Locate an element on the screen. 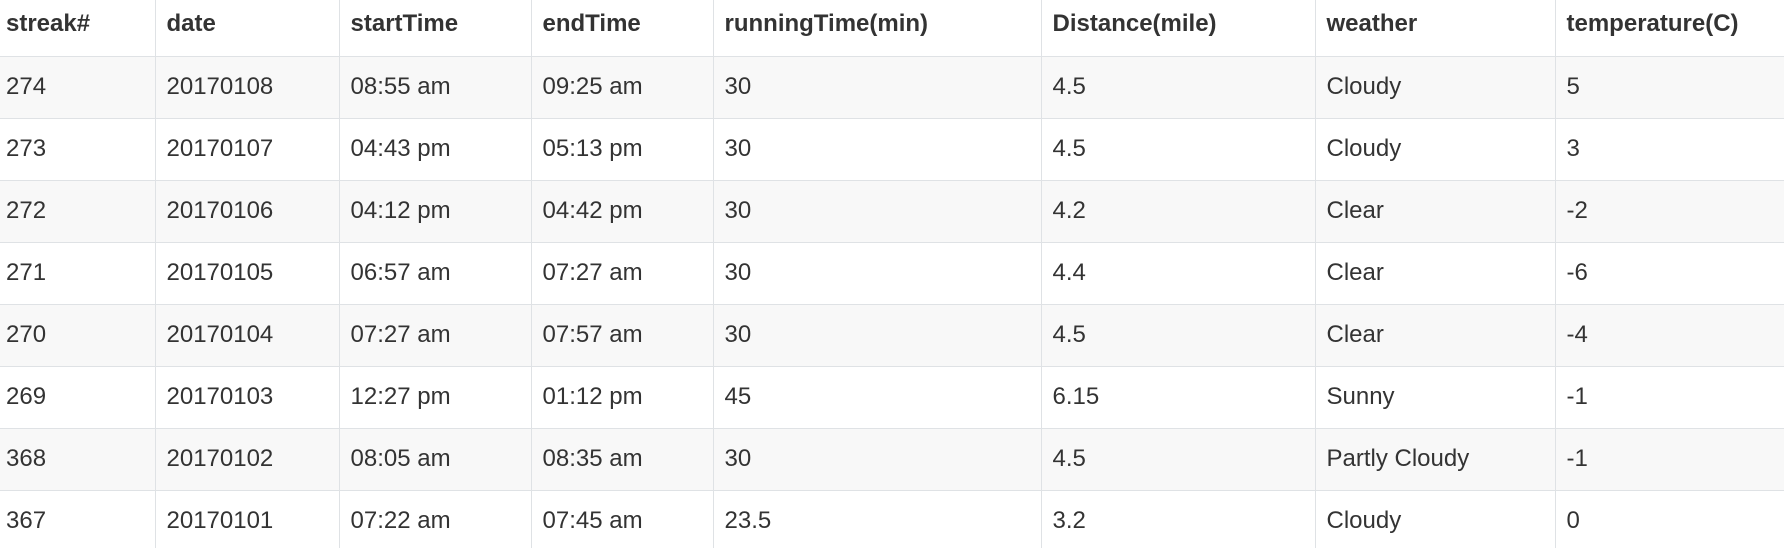  cell-streak: 367 is located at coordinates (78, 518).